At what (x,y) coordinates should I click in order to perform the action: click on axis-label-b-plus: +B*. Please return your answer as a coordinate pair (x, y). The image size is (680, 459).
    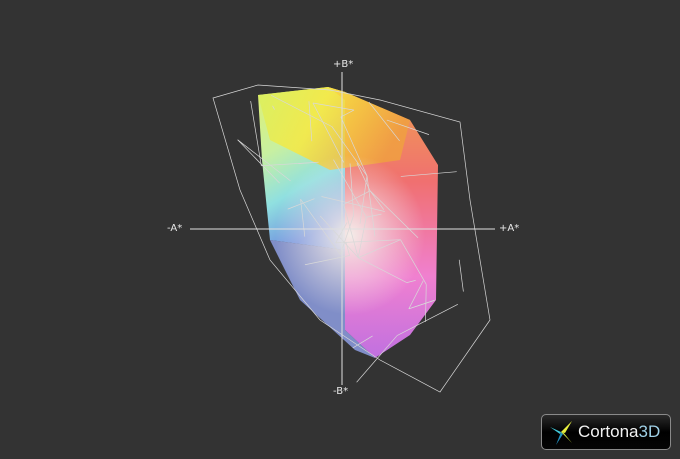
    Looking at the image, I should click on (343, 64).